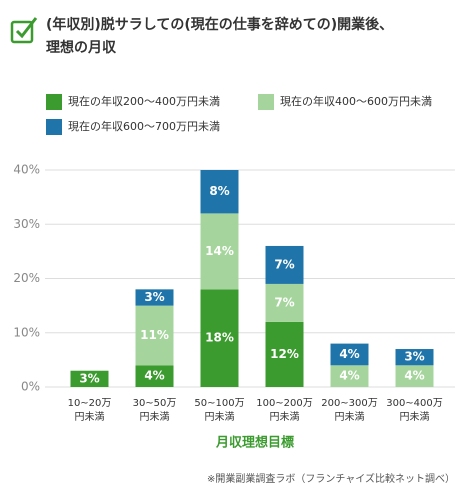  I want to click on x-tick-label: 30~50万 円未満, so click(154, 410).